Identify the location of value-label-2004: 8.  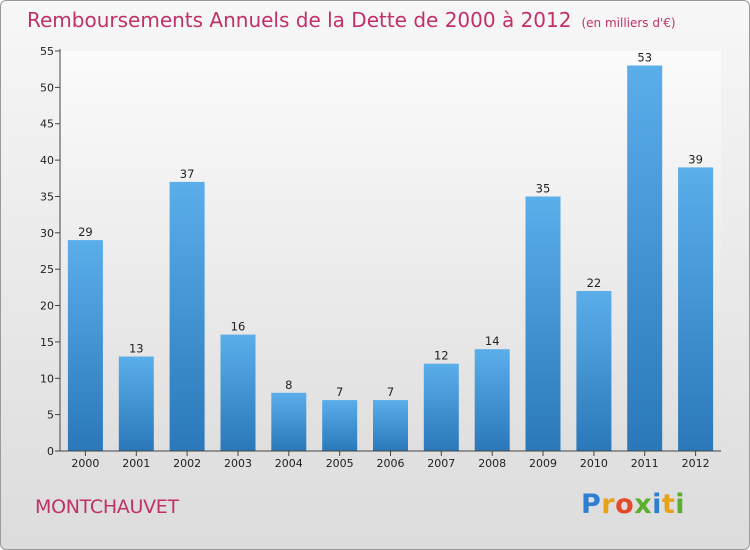
(288, 385).